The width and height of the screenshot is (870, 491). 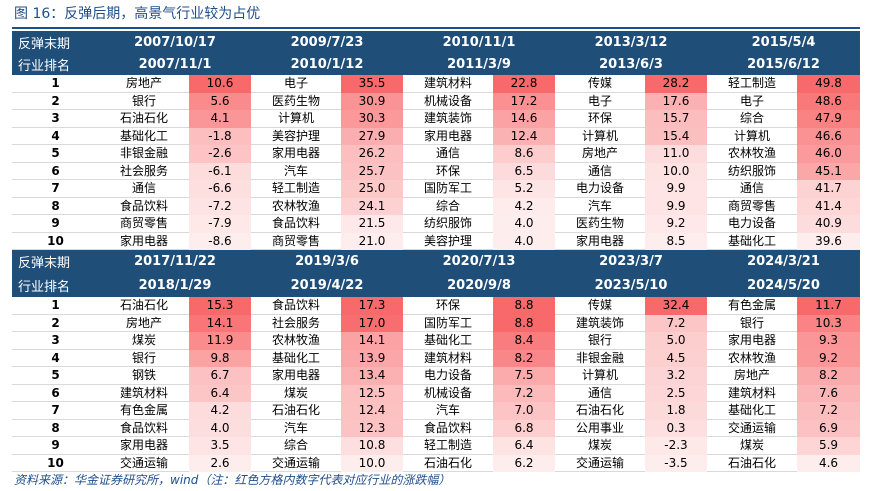 I want to click on period-start-date: 2015/5/4, so click(x=783, y=42).